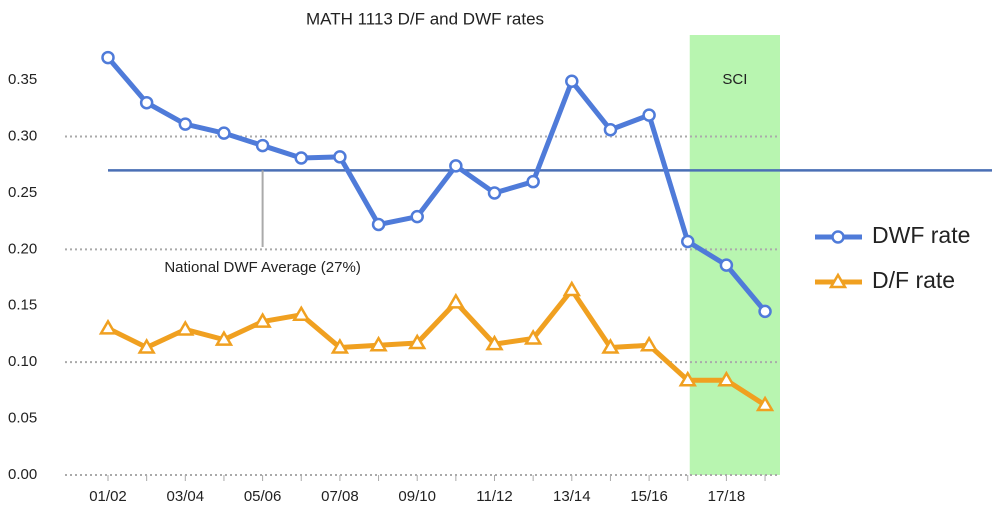 The image size is (992, 519). Describe the element at coordinates (22, 136) in the screenshot. I see `y-tick-label: 0.30` at that location.